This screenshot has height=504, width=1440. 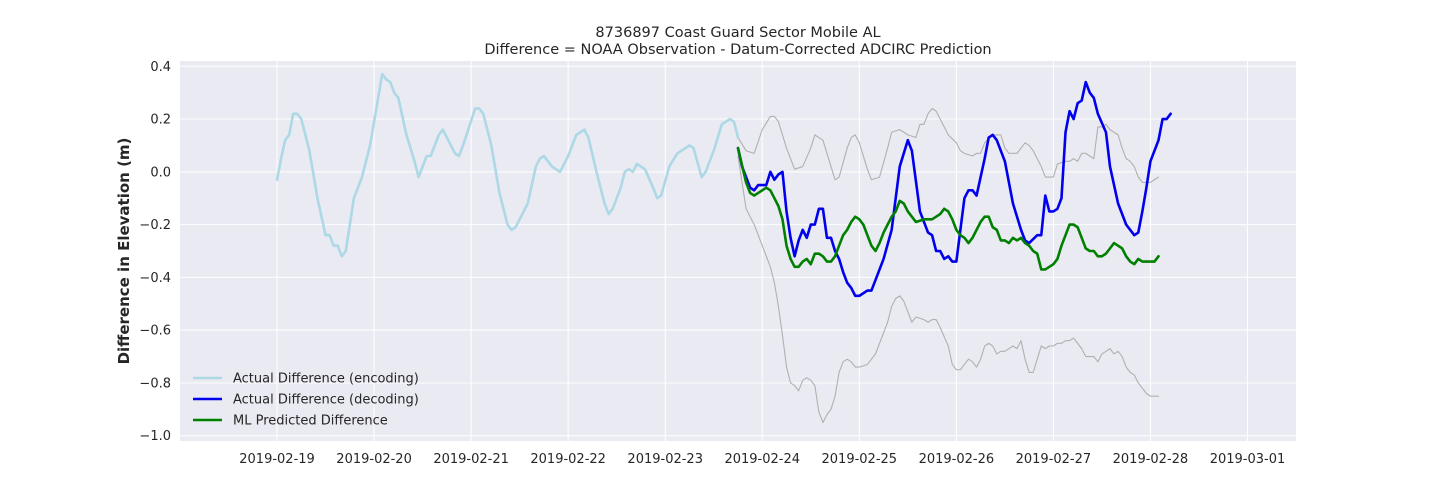 What do you see at coordinates (326, 379) in the screenshot?
I see `legend-label-encoding: Actual Difference (encoding)` at bounding box center [326, 379].